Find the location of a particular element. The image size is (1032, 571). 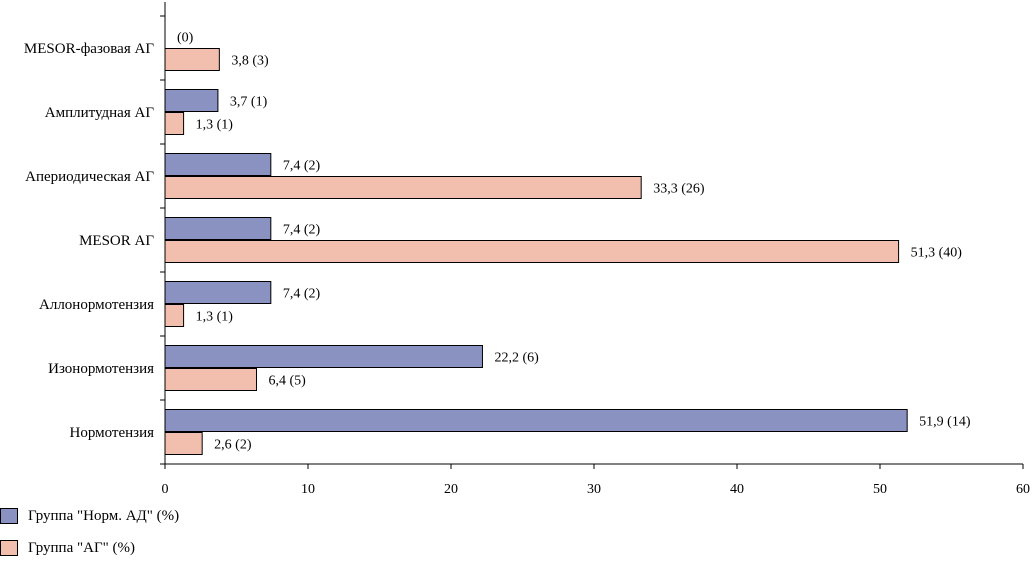

legend: Группа "Норм. АД" (%) Группа "АГ" (%) is located at coordinates (89, 539).